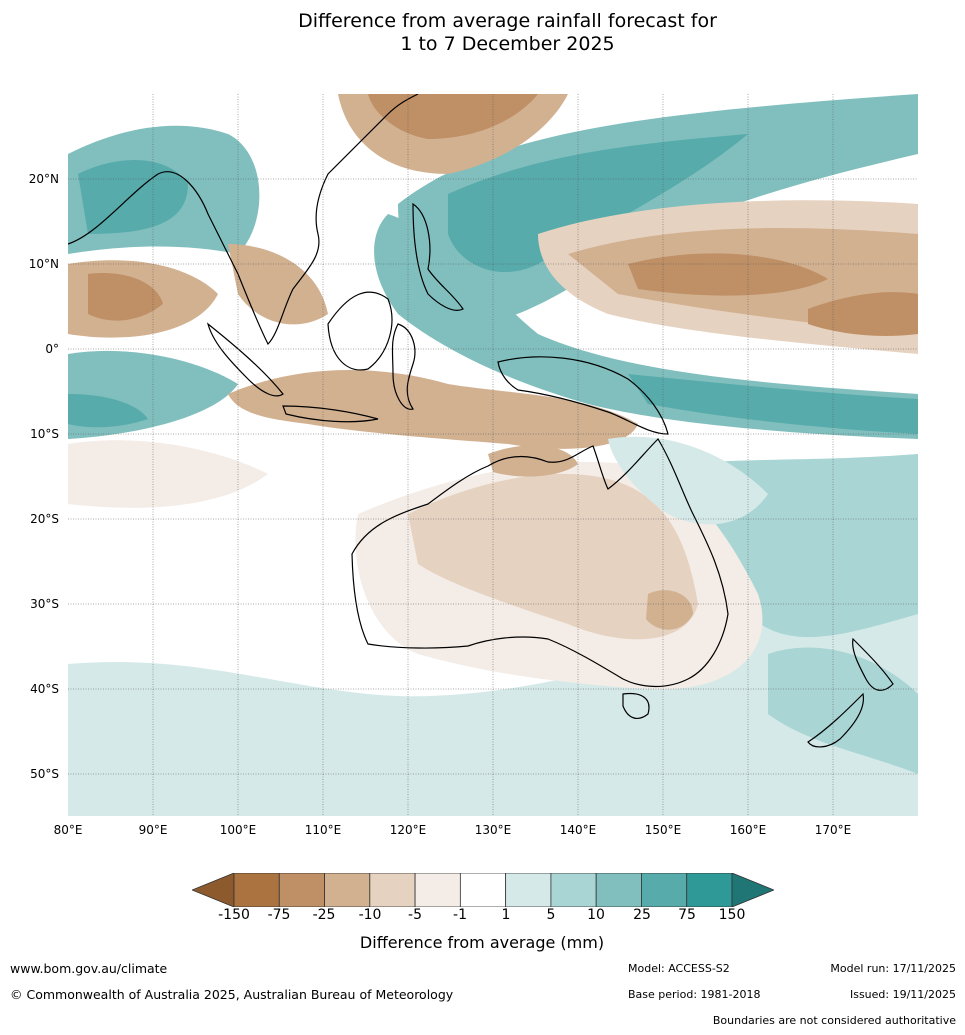 Image resolution: width=965 pixels, height=1035 pixels. Describe the element at coordinates (133, 197) in the screenshot. I see `bay-of-bengal-wet-core` at that location.